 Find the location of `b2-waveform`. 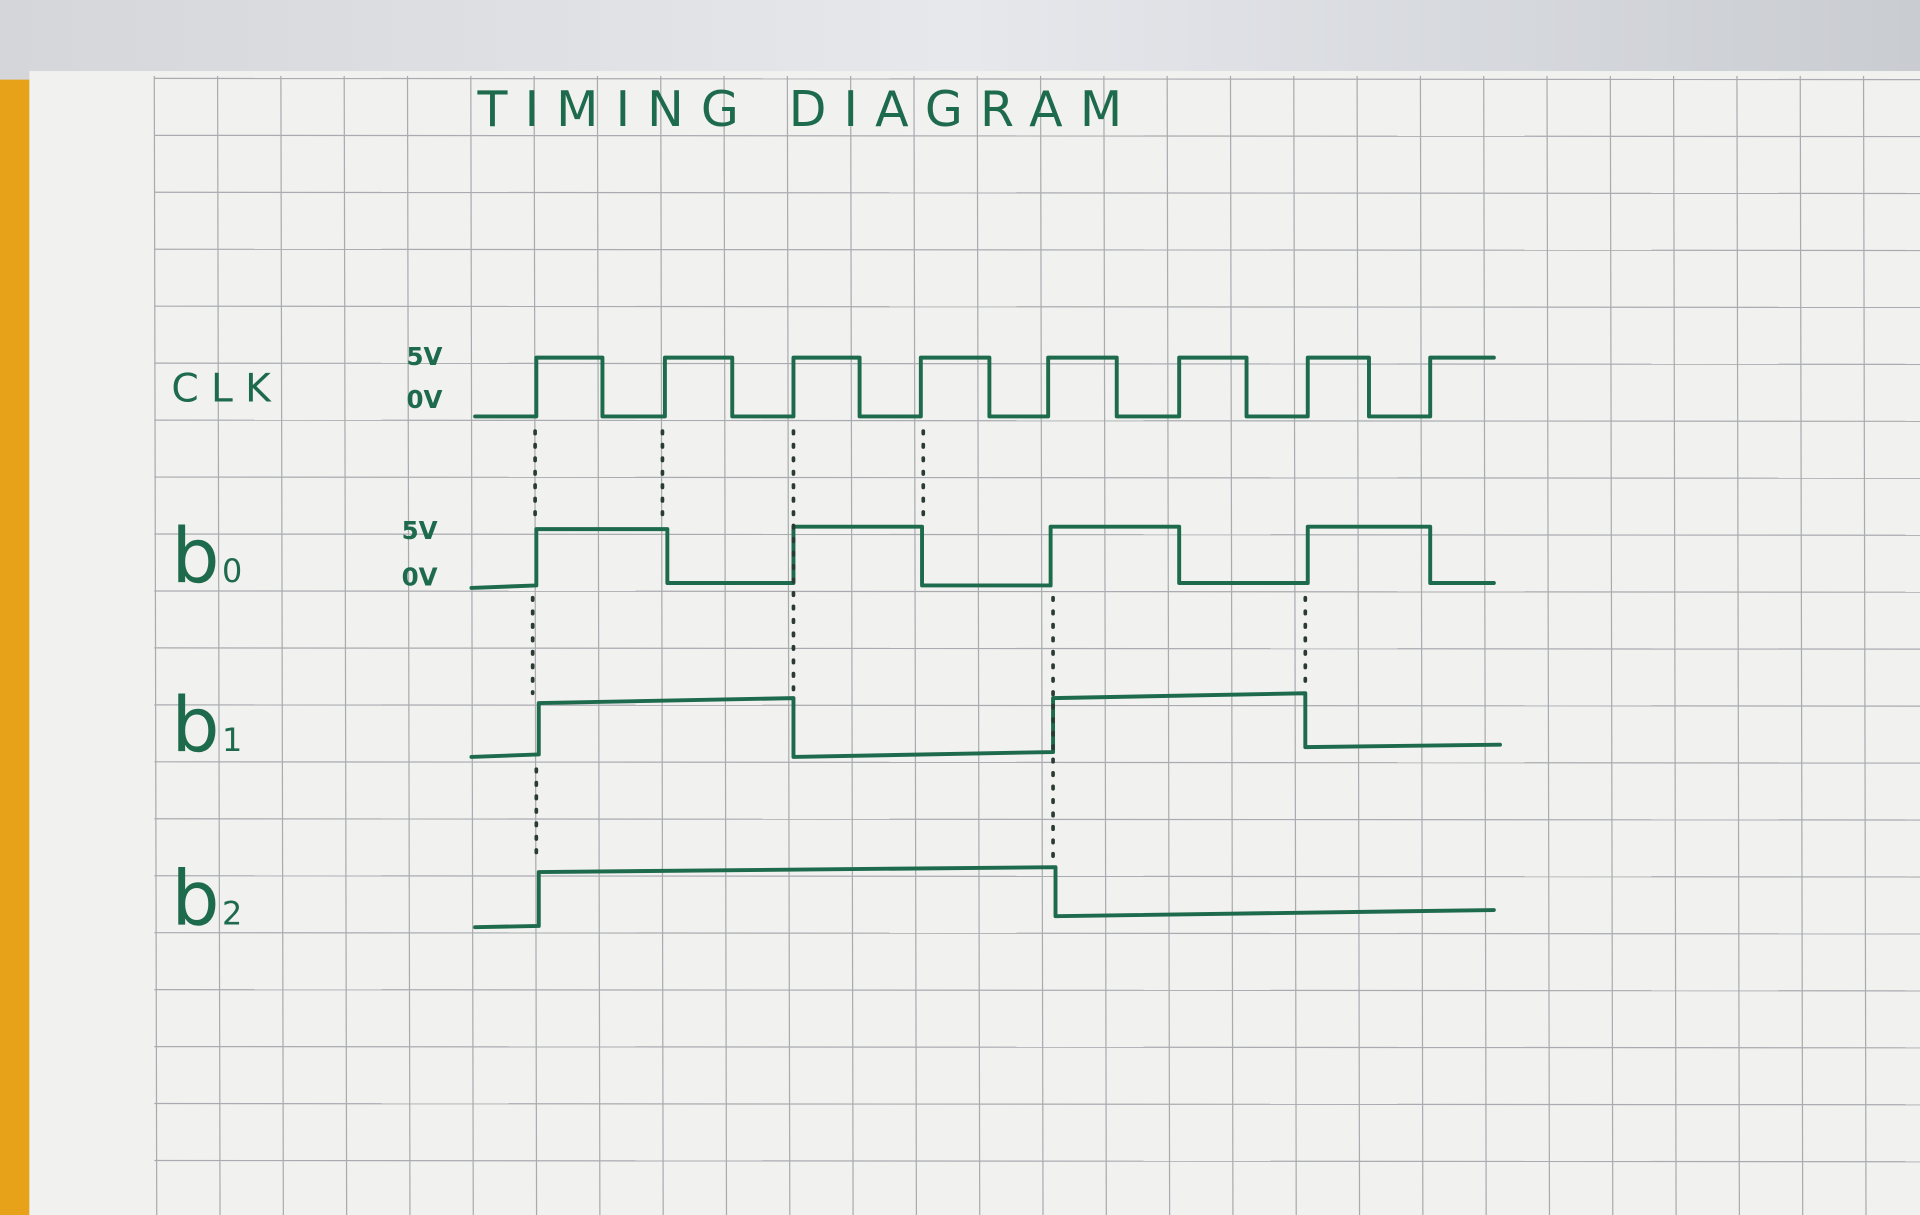

b2-waveform is located at coordinates (984, 897).